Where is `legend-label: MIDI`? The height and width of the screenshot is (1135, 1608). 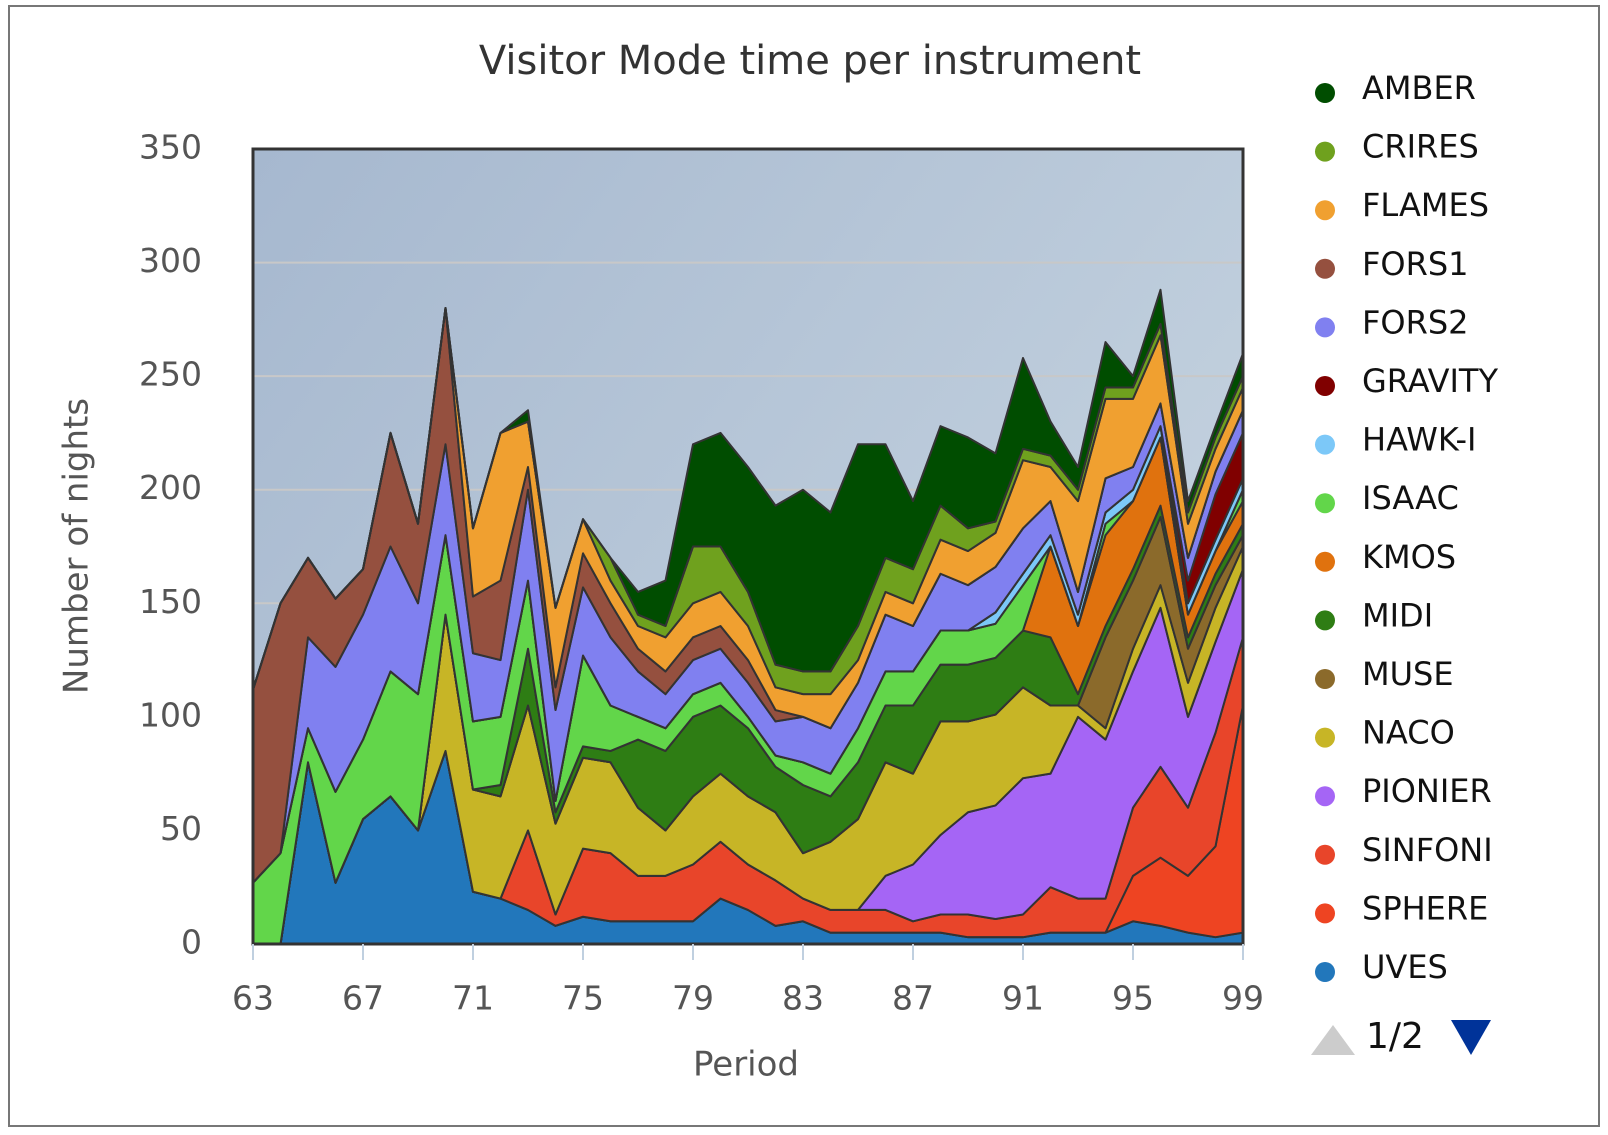
legend-label: MIDI is located at coordinates (1397, 615).